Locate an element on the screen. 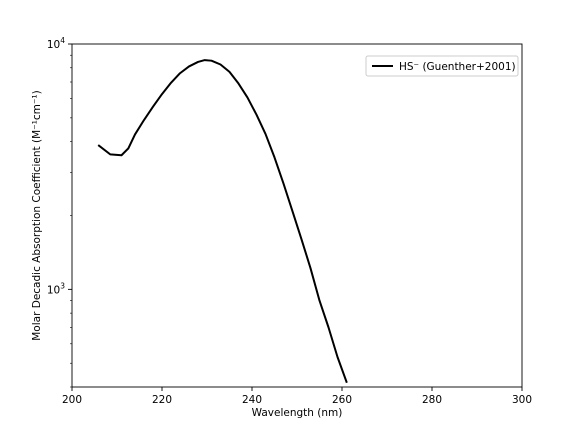 The height and width of the screenshot is (436, 581). legend-box is located at coordinates (442, 66).